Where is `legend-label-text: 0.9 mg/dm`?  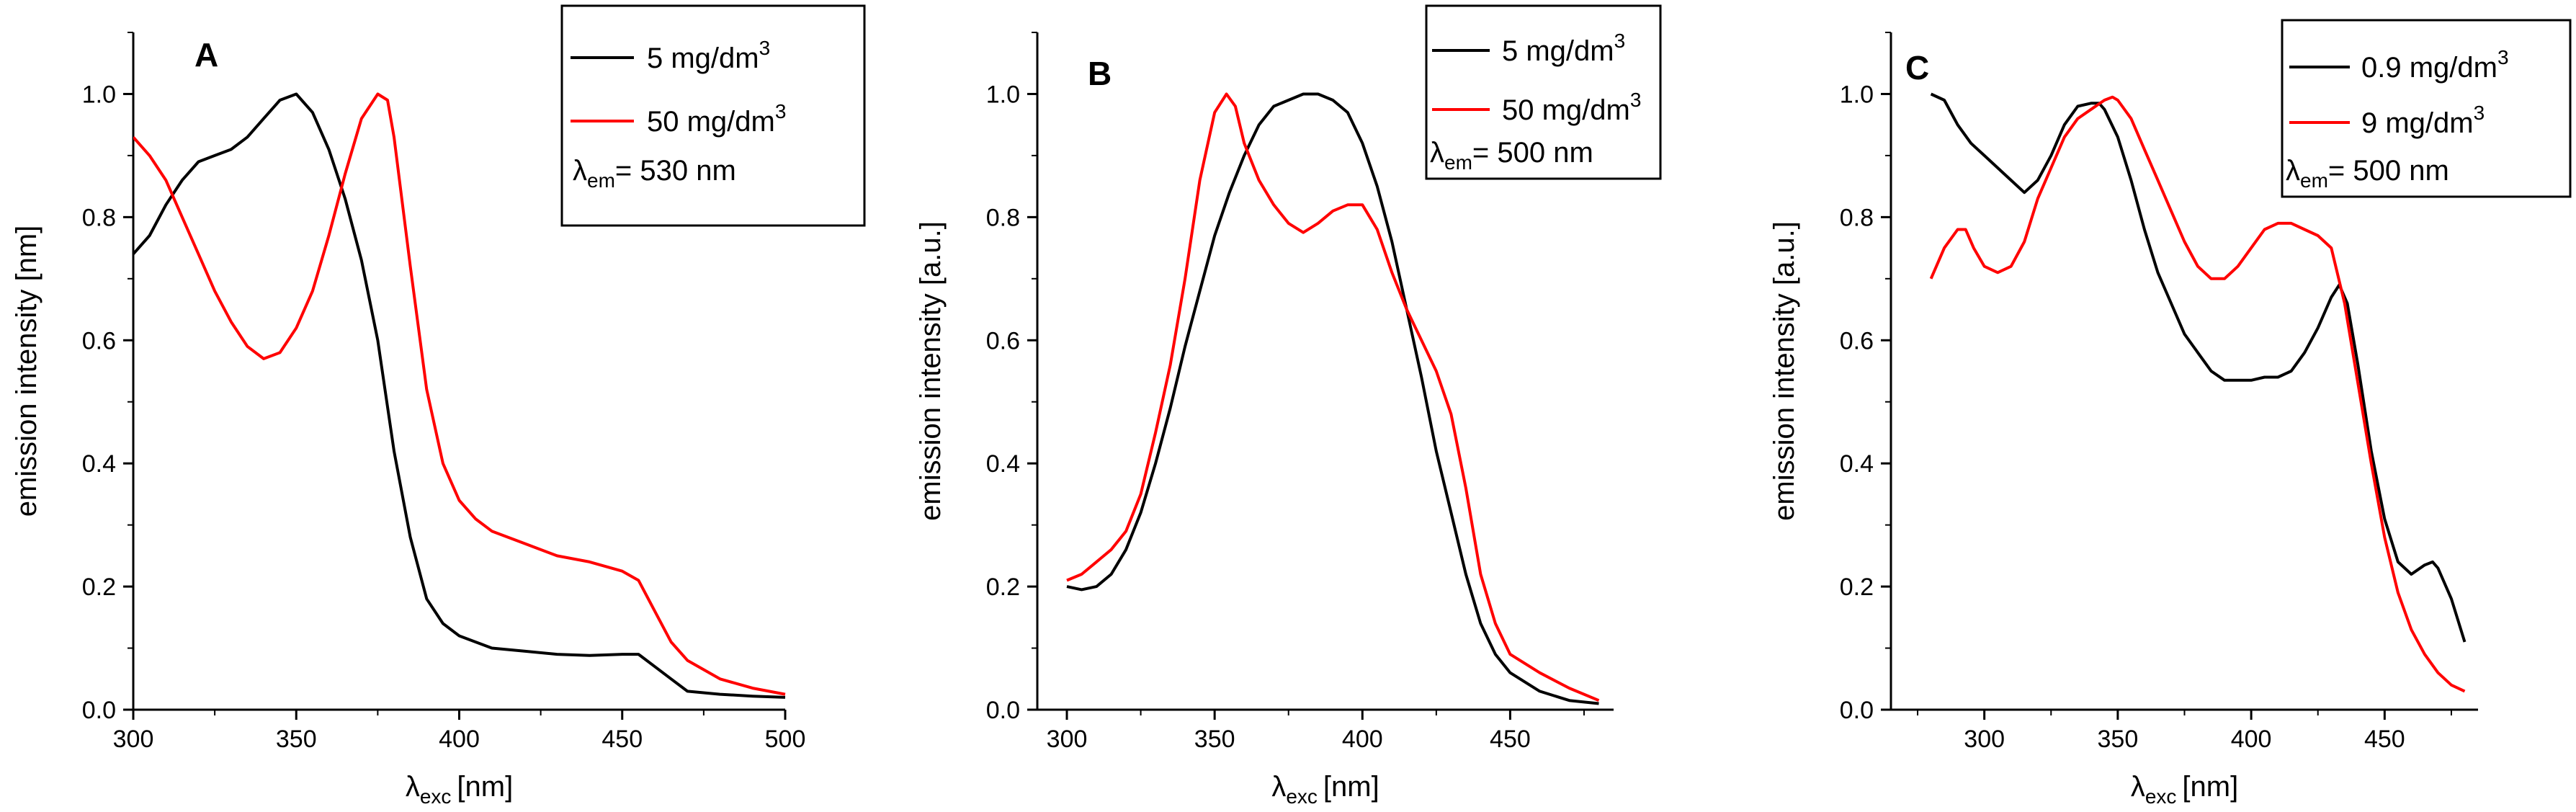
legend-label-text: 0.9 mg/dm is located at coordinates (2429, 68).